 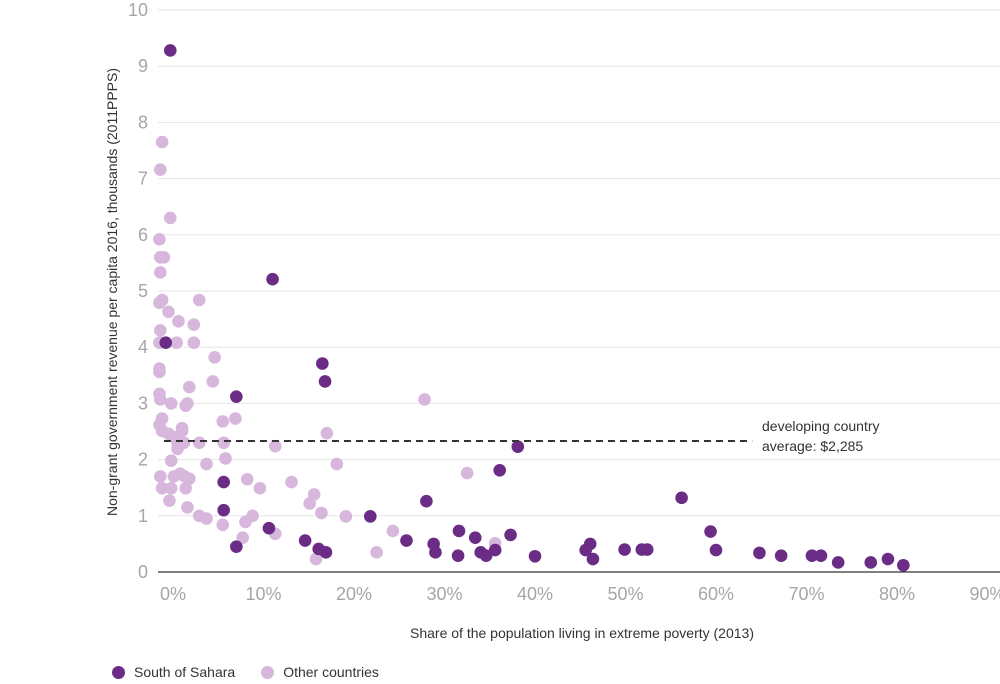 What do you see at coordinates (138, 10) in the screenshot?
I see `y-tick-label: 10` at bounding box center [138, 10].